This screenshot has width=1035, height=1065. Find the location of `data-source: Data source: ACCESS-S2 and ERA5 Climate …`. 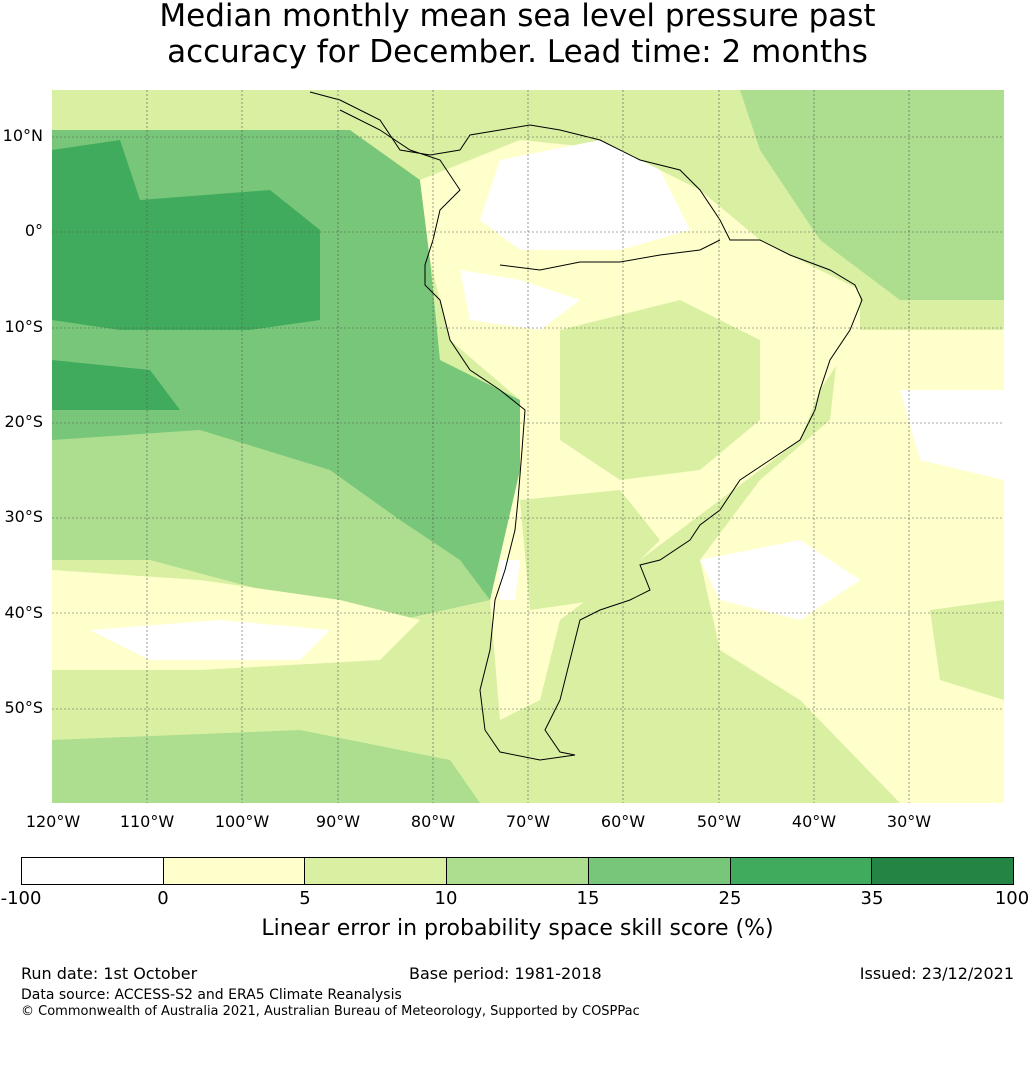

data-source: Data source: ACCESS-S2 and ERA5 Climate … is located at coordinates (211, 995).